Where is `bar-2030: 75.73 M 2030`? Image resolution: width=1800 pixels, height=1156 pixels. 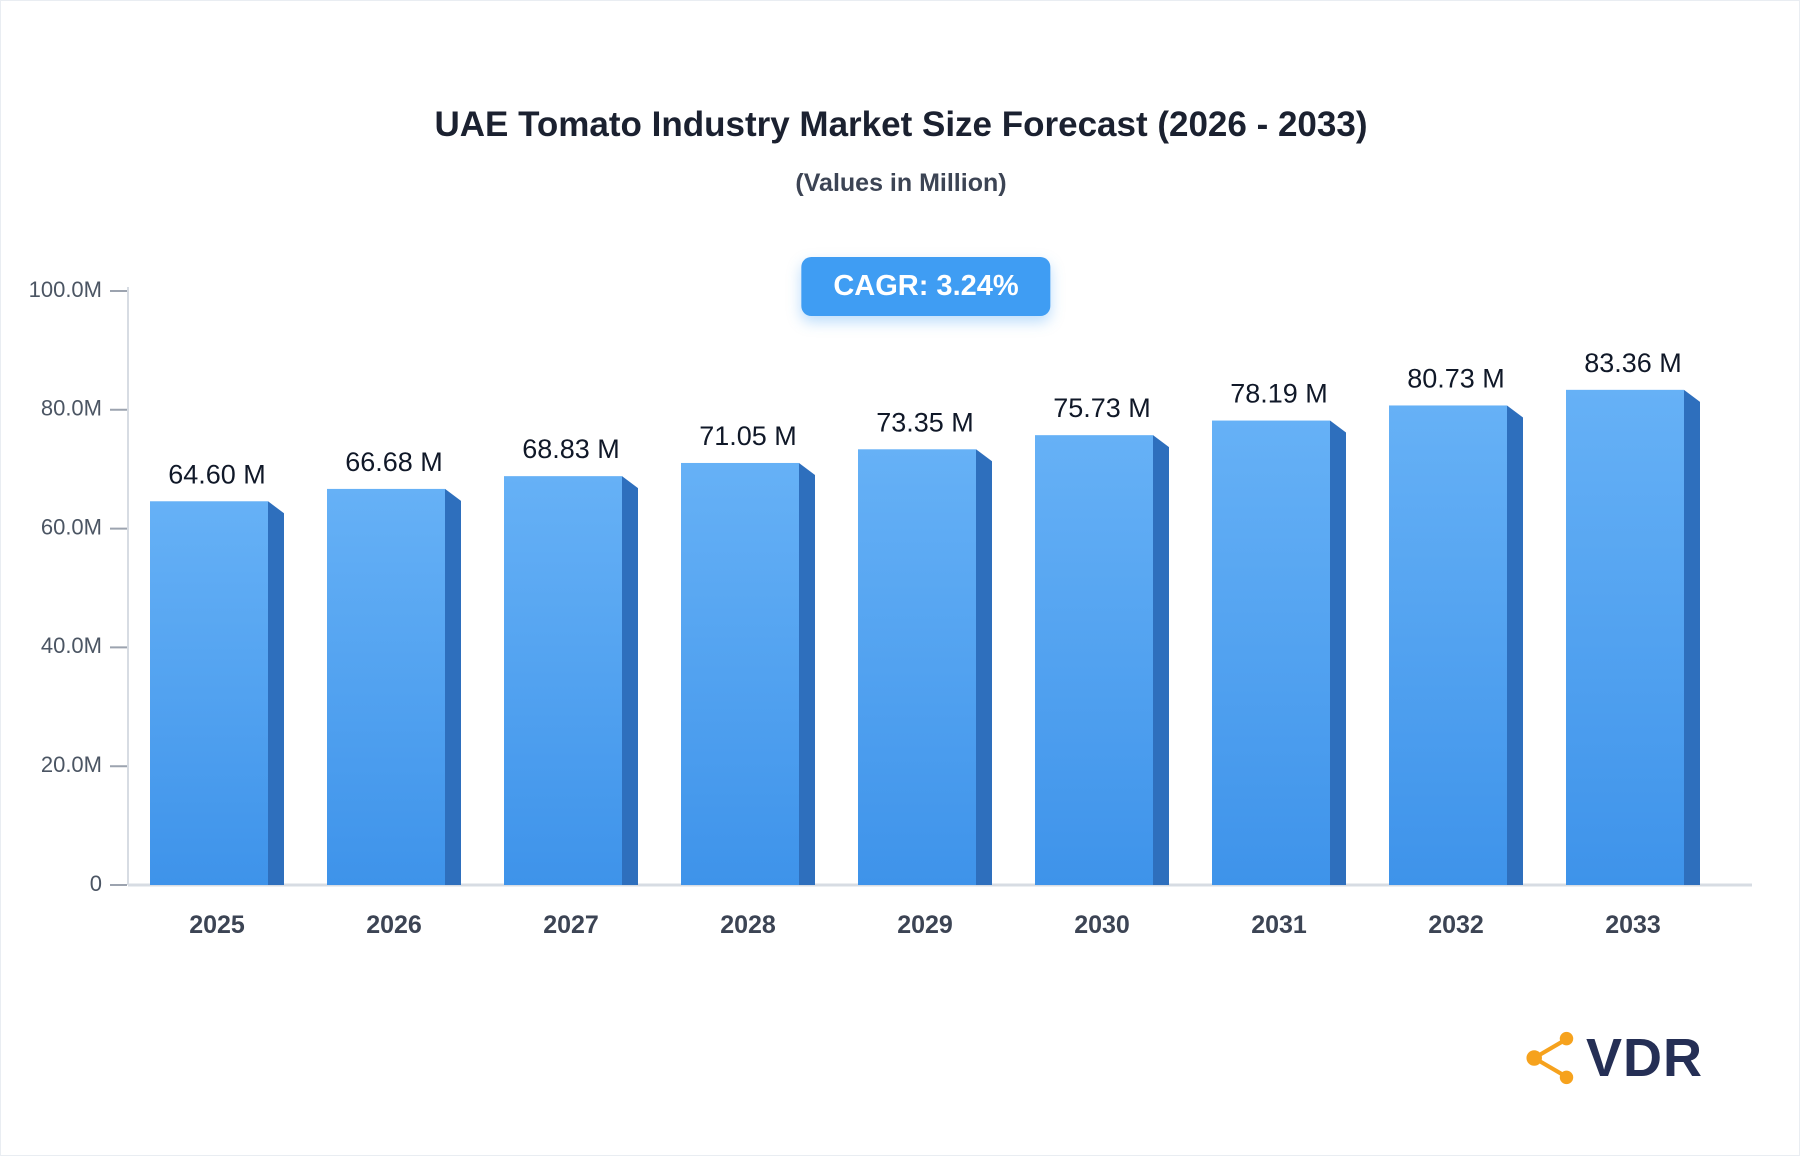 bar-2030: 75.73 M 2030 is located at coordinates (1102, 666).